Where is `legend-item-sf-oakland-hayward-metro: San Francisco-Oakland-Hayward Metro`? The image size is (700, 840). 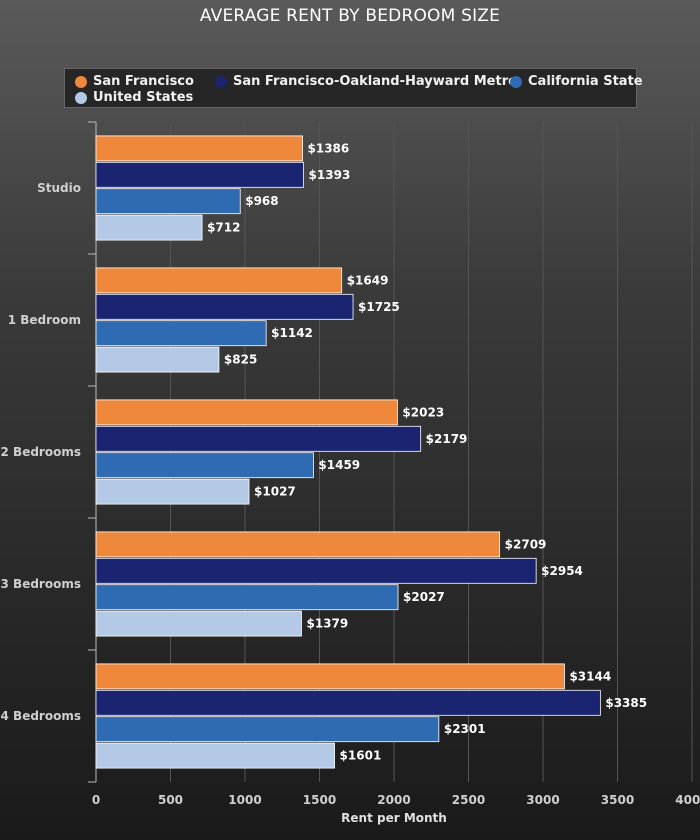 legend-item-sf-oakland-hayward-metro: San Francisco-Oakland-Hayward Metro is located at coordinates (366, 81).